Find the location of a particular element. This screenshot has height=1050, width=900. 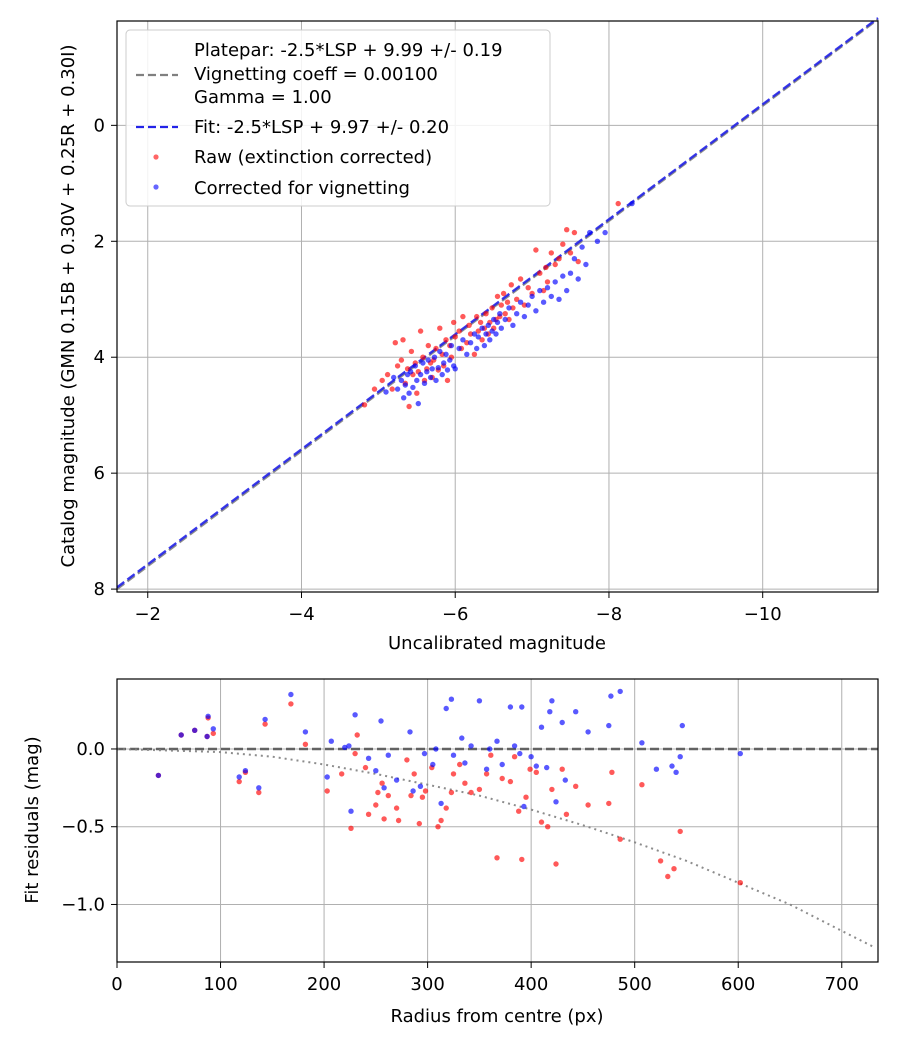

x-tick-label: 400 is located at coordinates (531, 984).